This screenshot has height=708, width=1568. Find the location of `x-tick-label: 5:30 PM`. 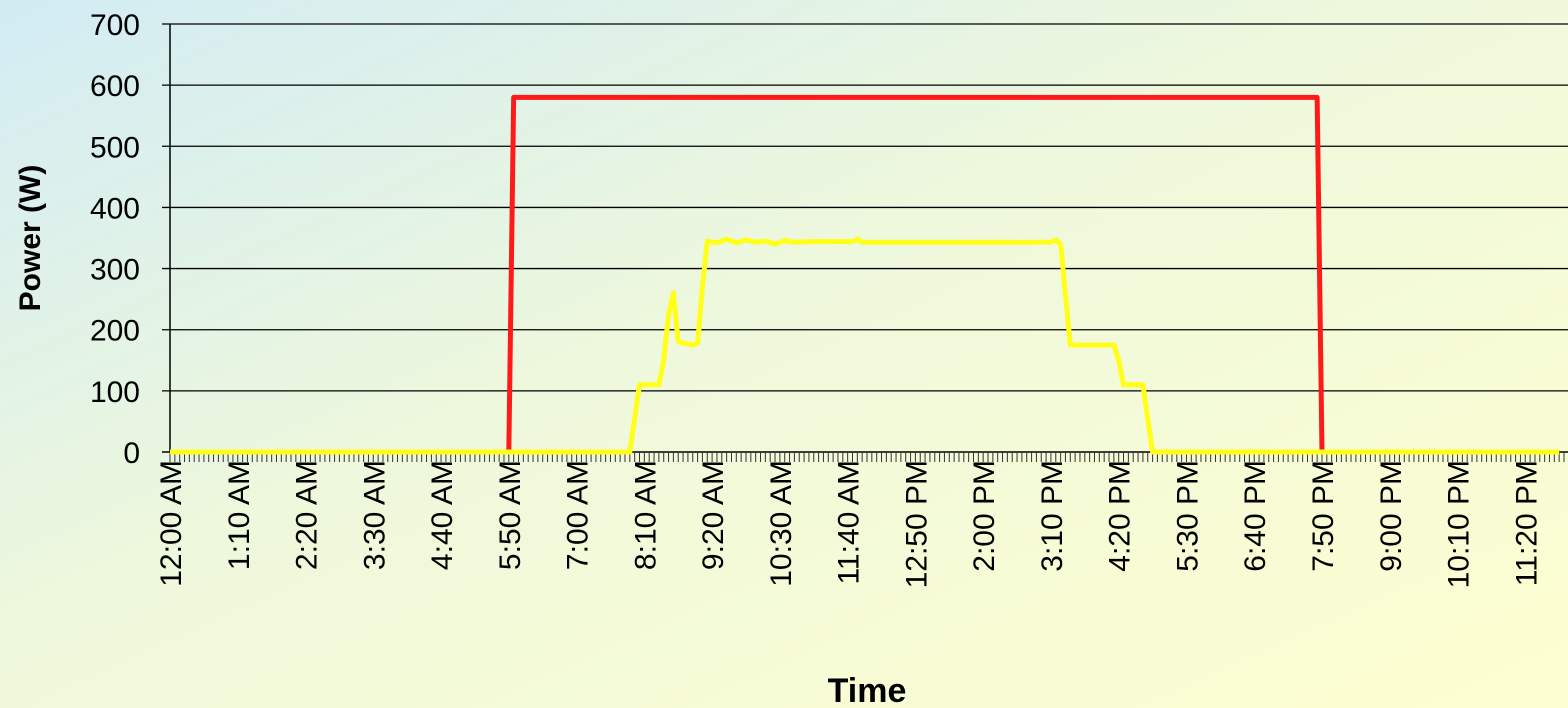

x-tick-label: 5:30 PM is located at coordinates (1187, 516).